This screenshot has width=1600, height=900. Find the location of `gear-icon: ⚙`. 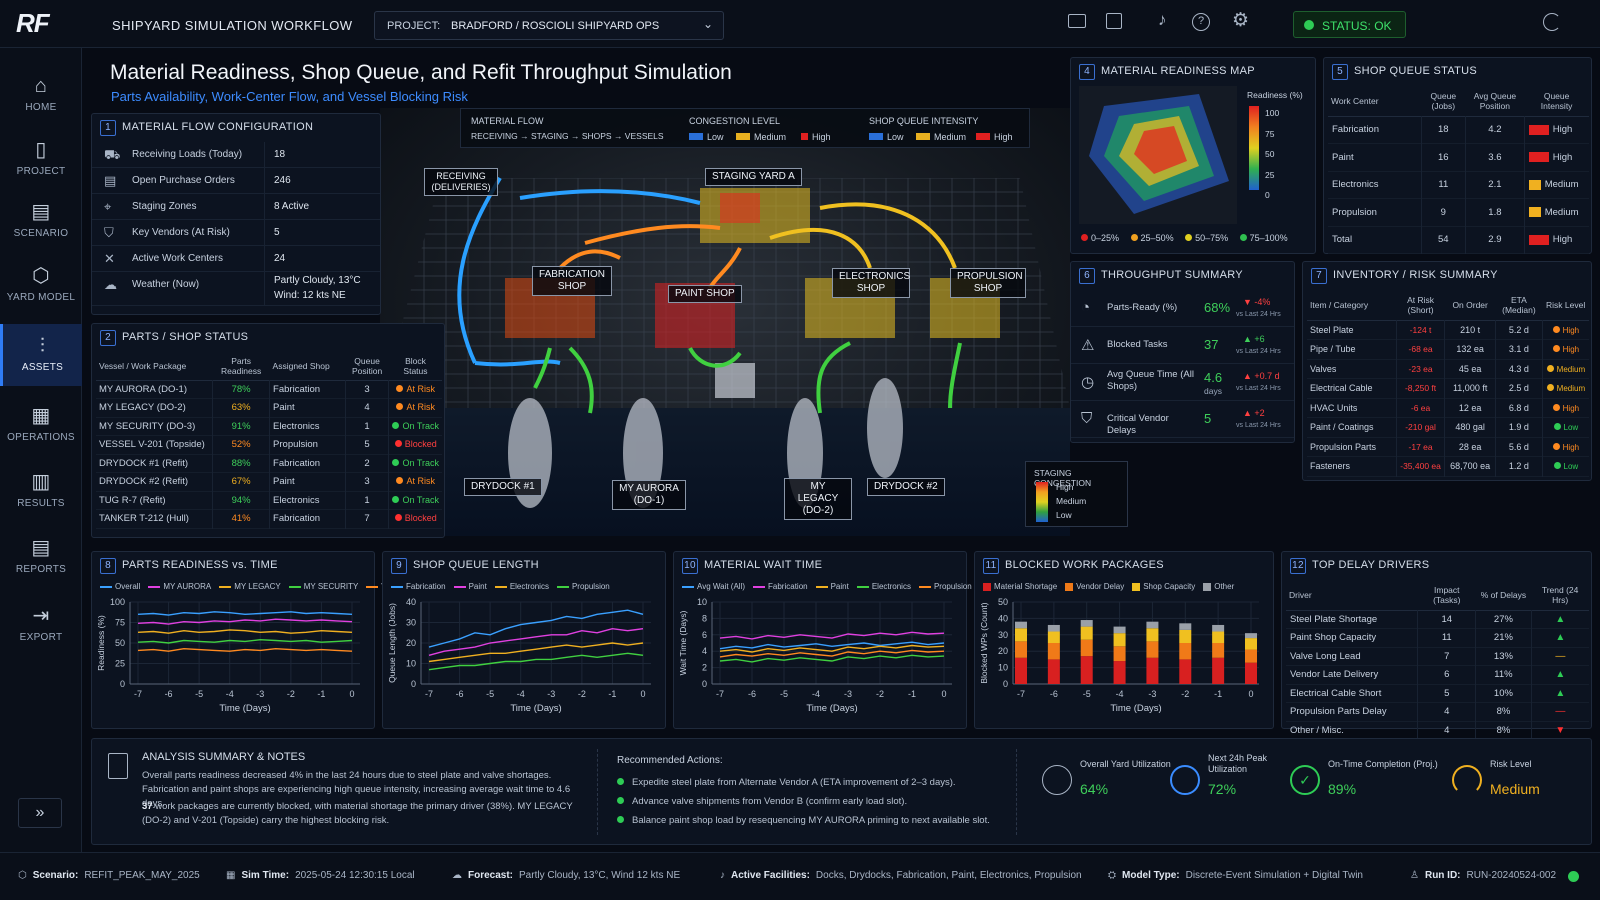

gear-icon: ⚙ is located at coordinates (1241, 20).